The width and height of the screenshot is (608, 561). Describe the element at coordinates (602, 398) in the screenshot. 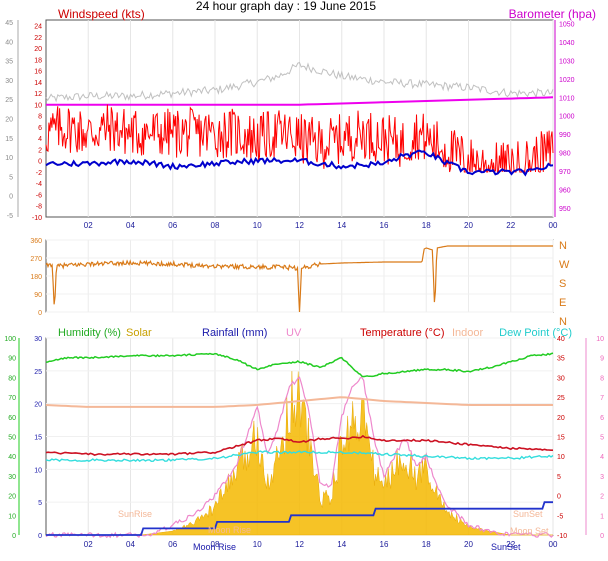

I see `uv-tick: 7` at that location.